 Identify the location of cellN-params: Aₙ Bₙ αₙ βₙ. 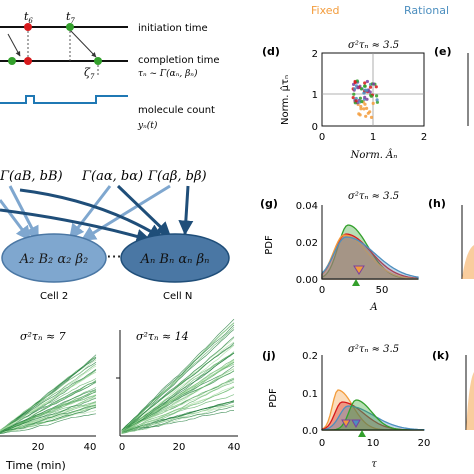
(175, 259).